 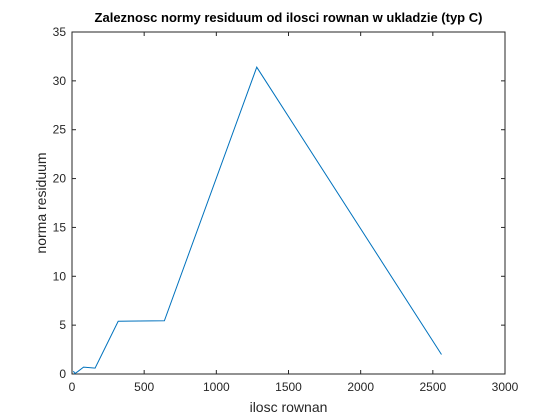 I want to click on x-tick-label: 2000, so click(x=360, y=387).